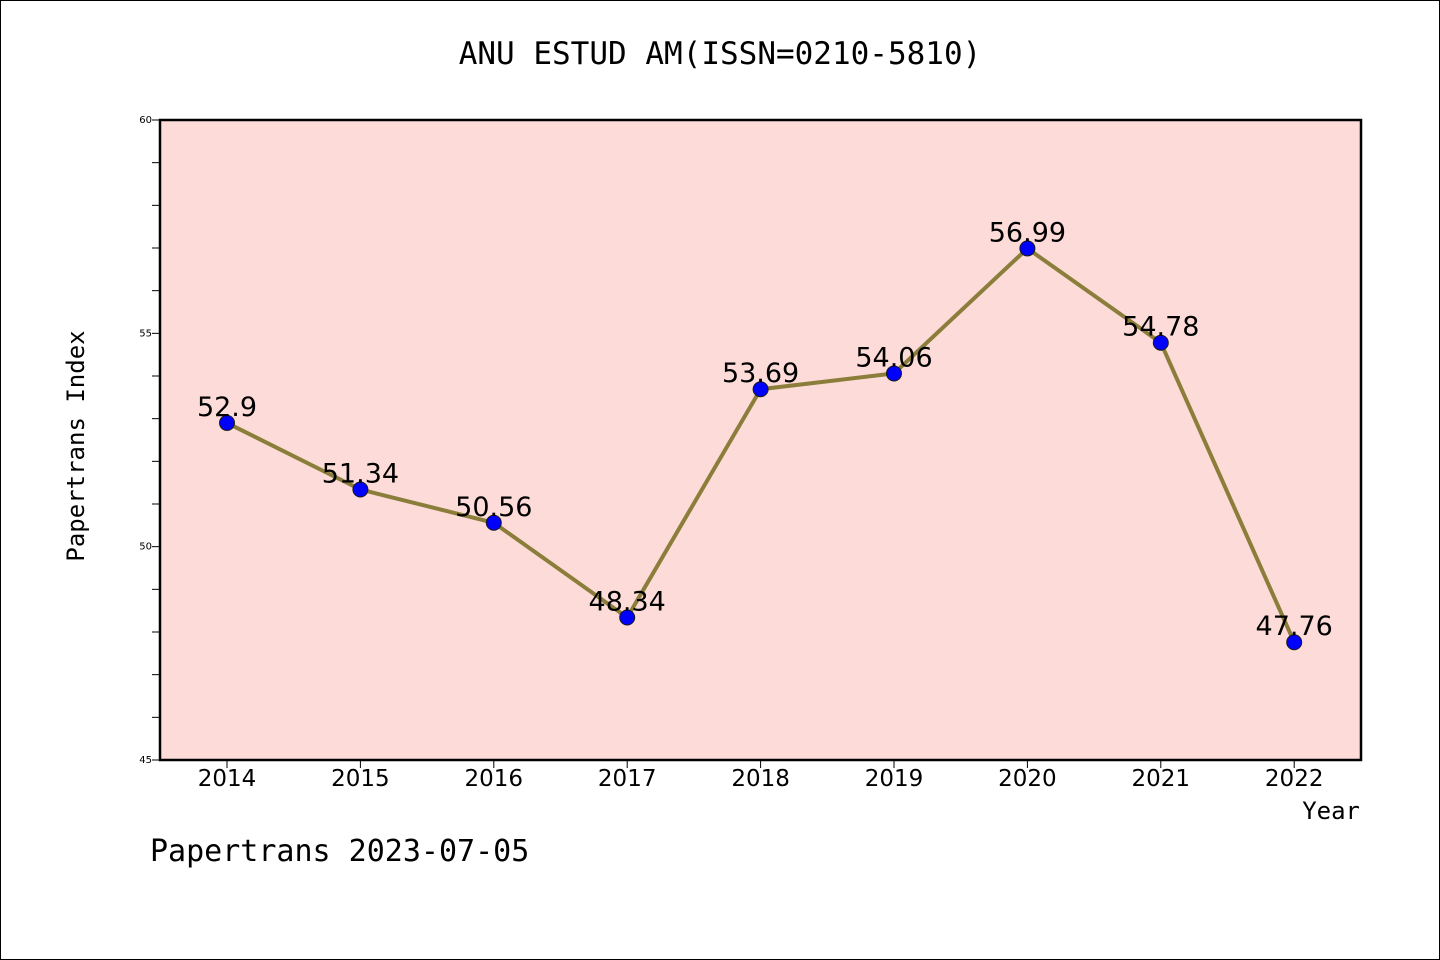 The image size is (1440, 960). What do you see at coordinates (1331, 811) in the screenshot?
I see `x-axis-label: Year` at bounding box center [1331, 811].